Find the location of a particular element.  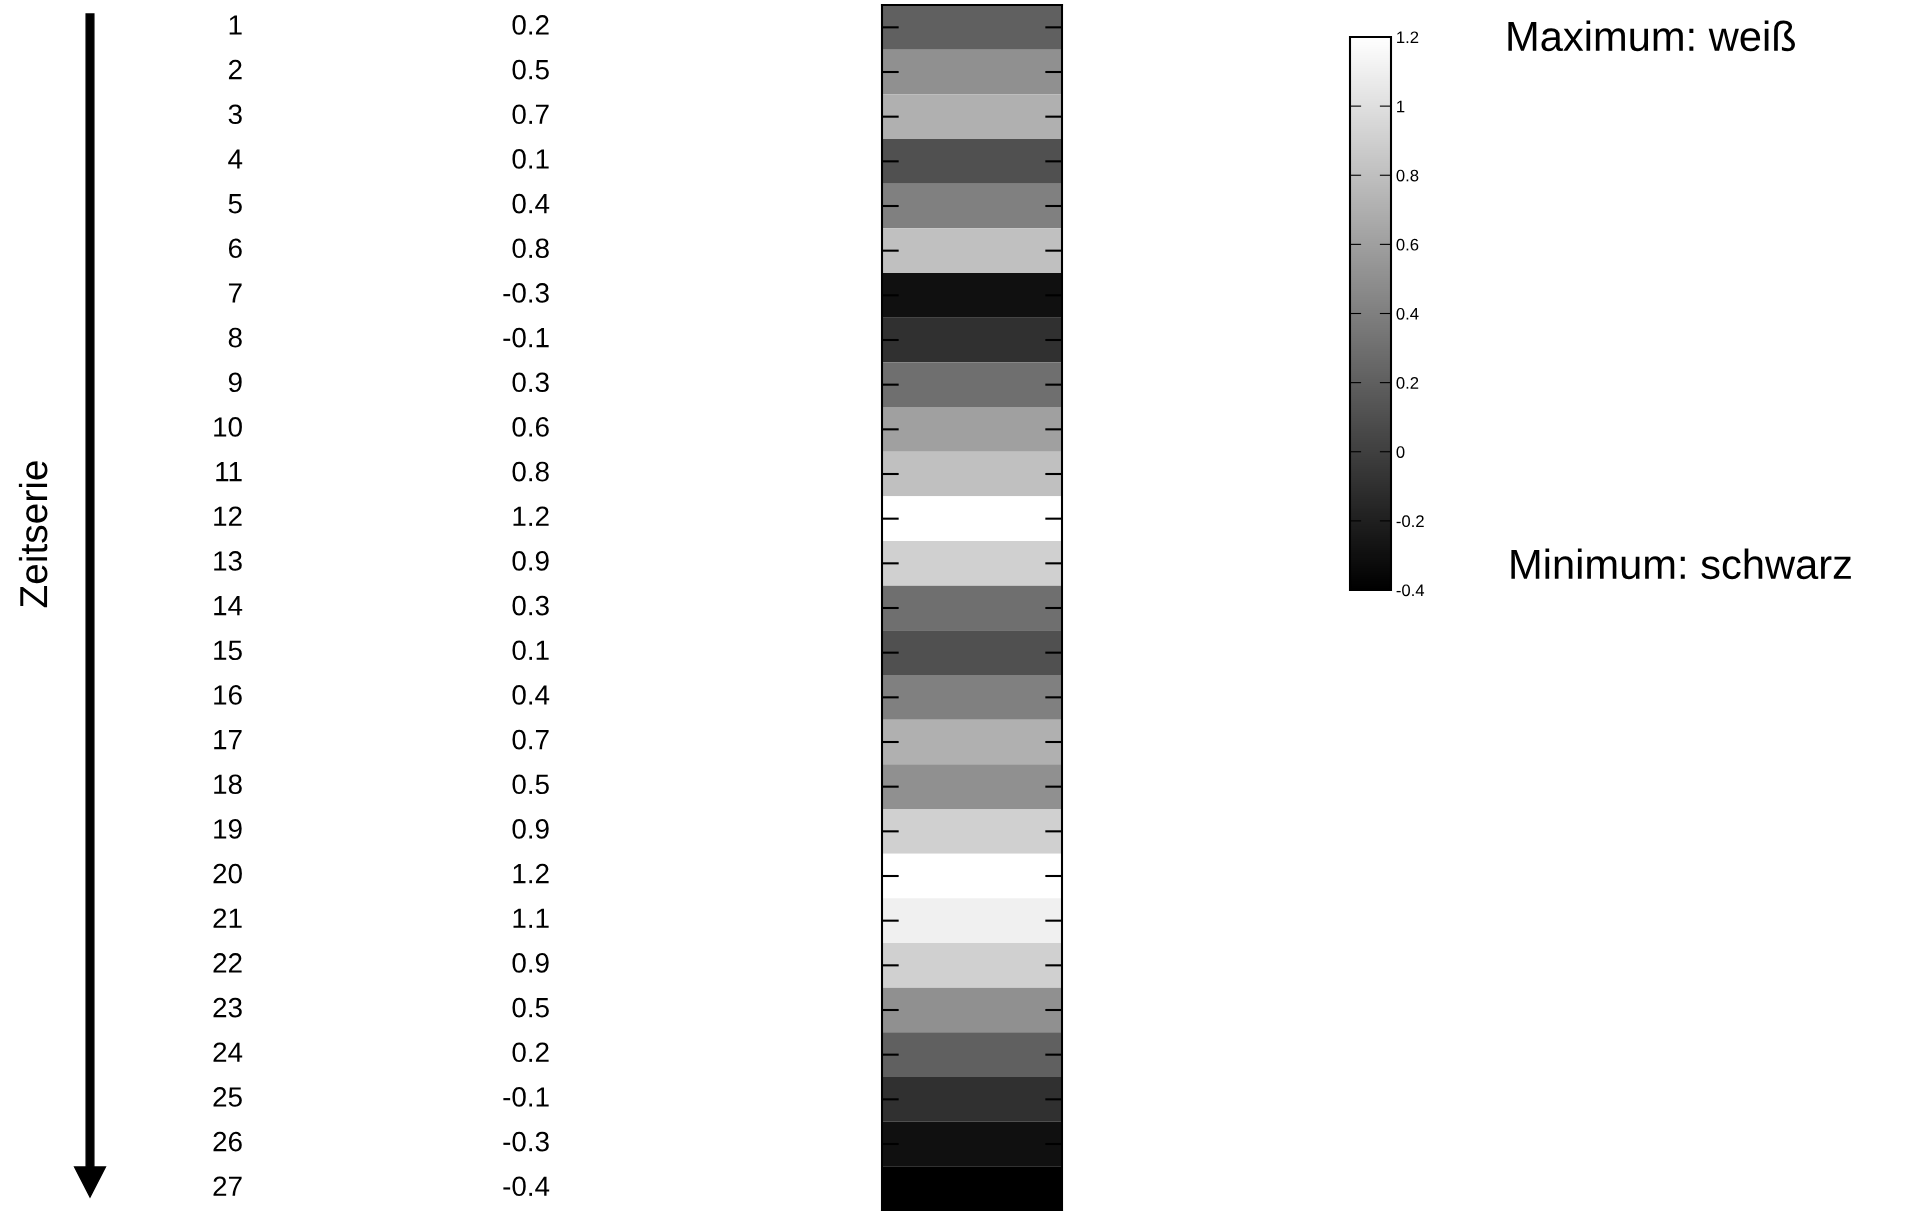

y-tick-label: 24 is located at coordinates (228, 1052).